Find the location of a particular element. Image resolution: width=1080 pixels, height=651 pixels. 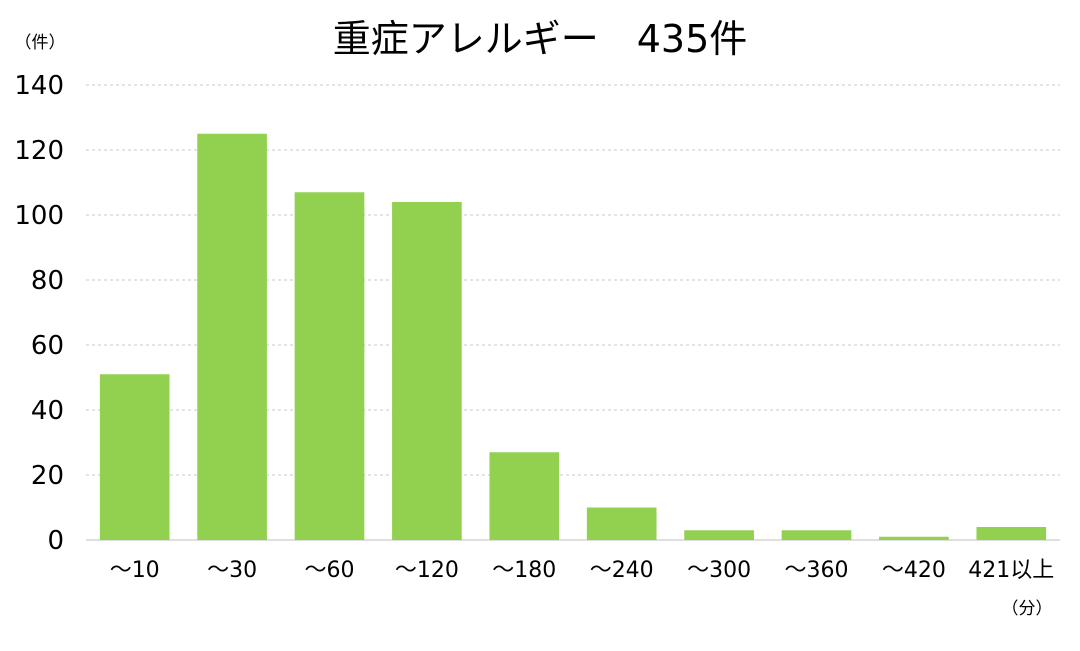

y-axis-unit-label: （件） is located at coordinates (40, 43).